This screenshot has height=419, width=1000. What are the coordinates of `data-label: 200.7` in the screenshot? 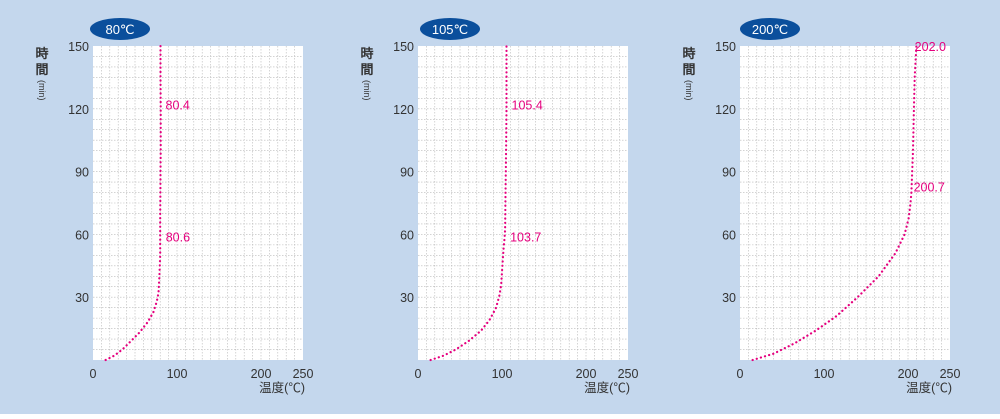 It's located at (929, 187).